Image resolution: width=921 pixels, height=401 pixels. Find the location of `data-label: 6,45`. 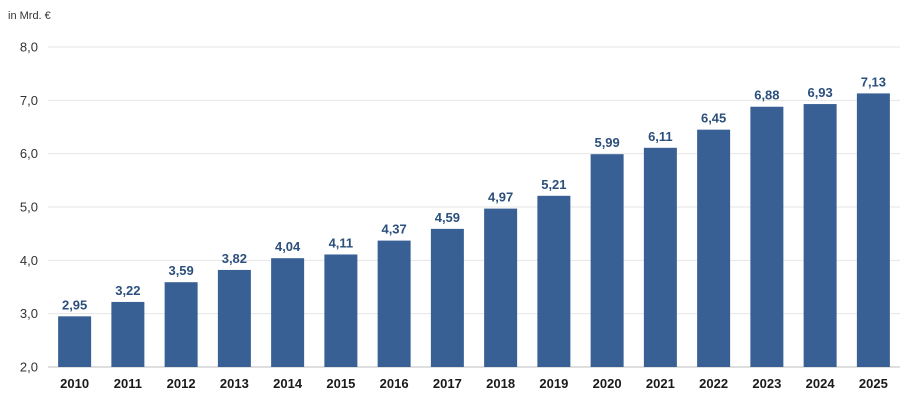

data-label: 6,45 is located at coordinates (713, 118).